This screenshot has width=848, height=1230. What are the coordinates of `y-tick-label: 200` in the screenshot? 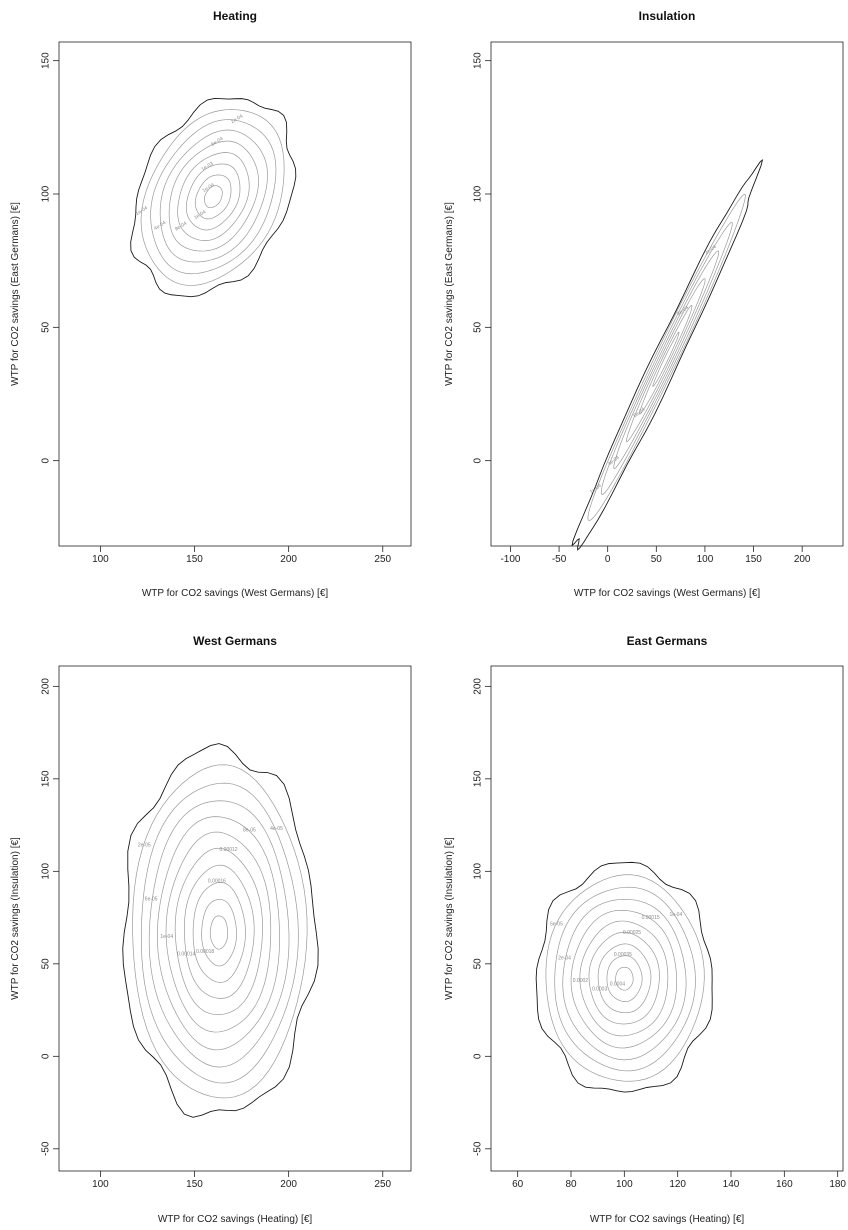 It's located at (46, 686).